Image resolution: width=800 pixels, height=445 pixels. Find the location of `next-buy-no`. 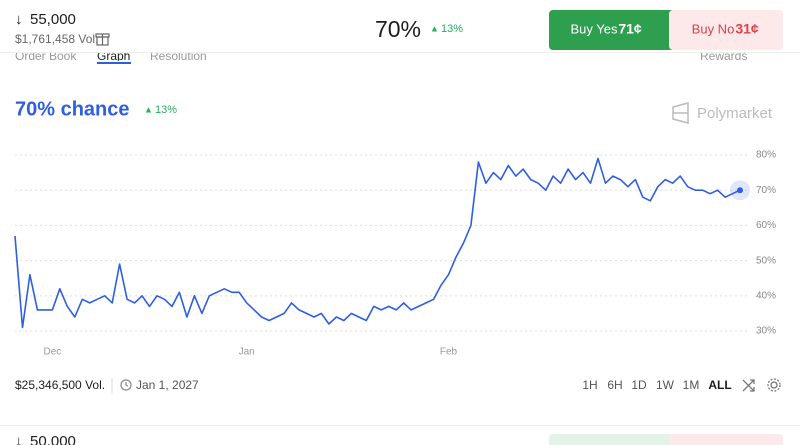

next-buy-no is located at coordinates (726, 439).